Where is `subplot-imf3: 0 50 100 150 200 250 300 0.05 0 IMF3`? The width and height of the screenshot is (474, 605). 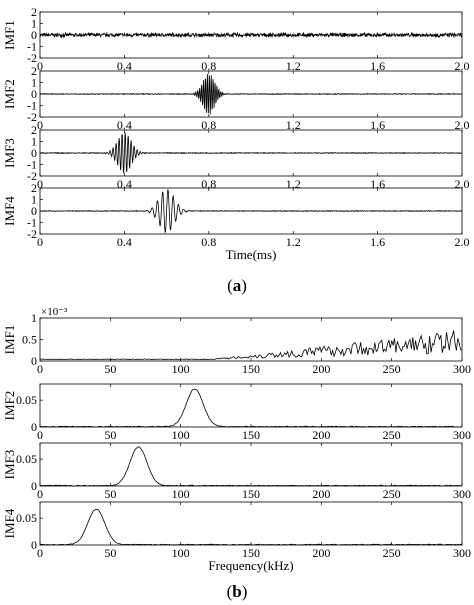 subplot-imf3: 0 50 100 150 200 250 300 0.05 0 IMF3 is located at coordinates (236, 471).